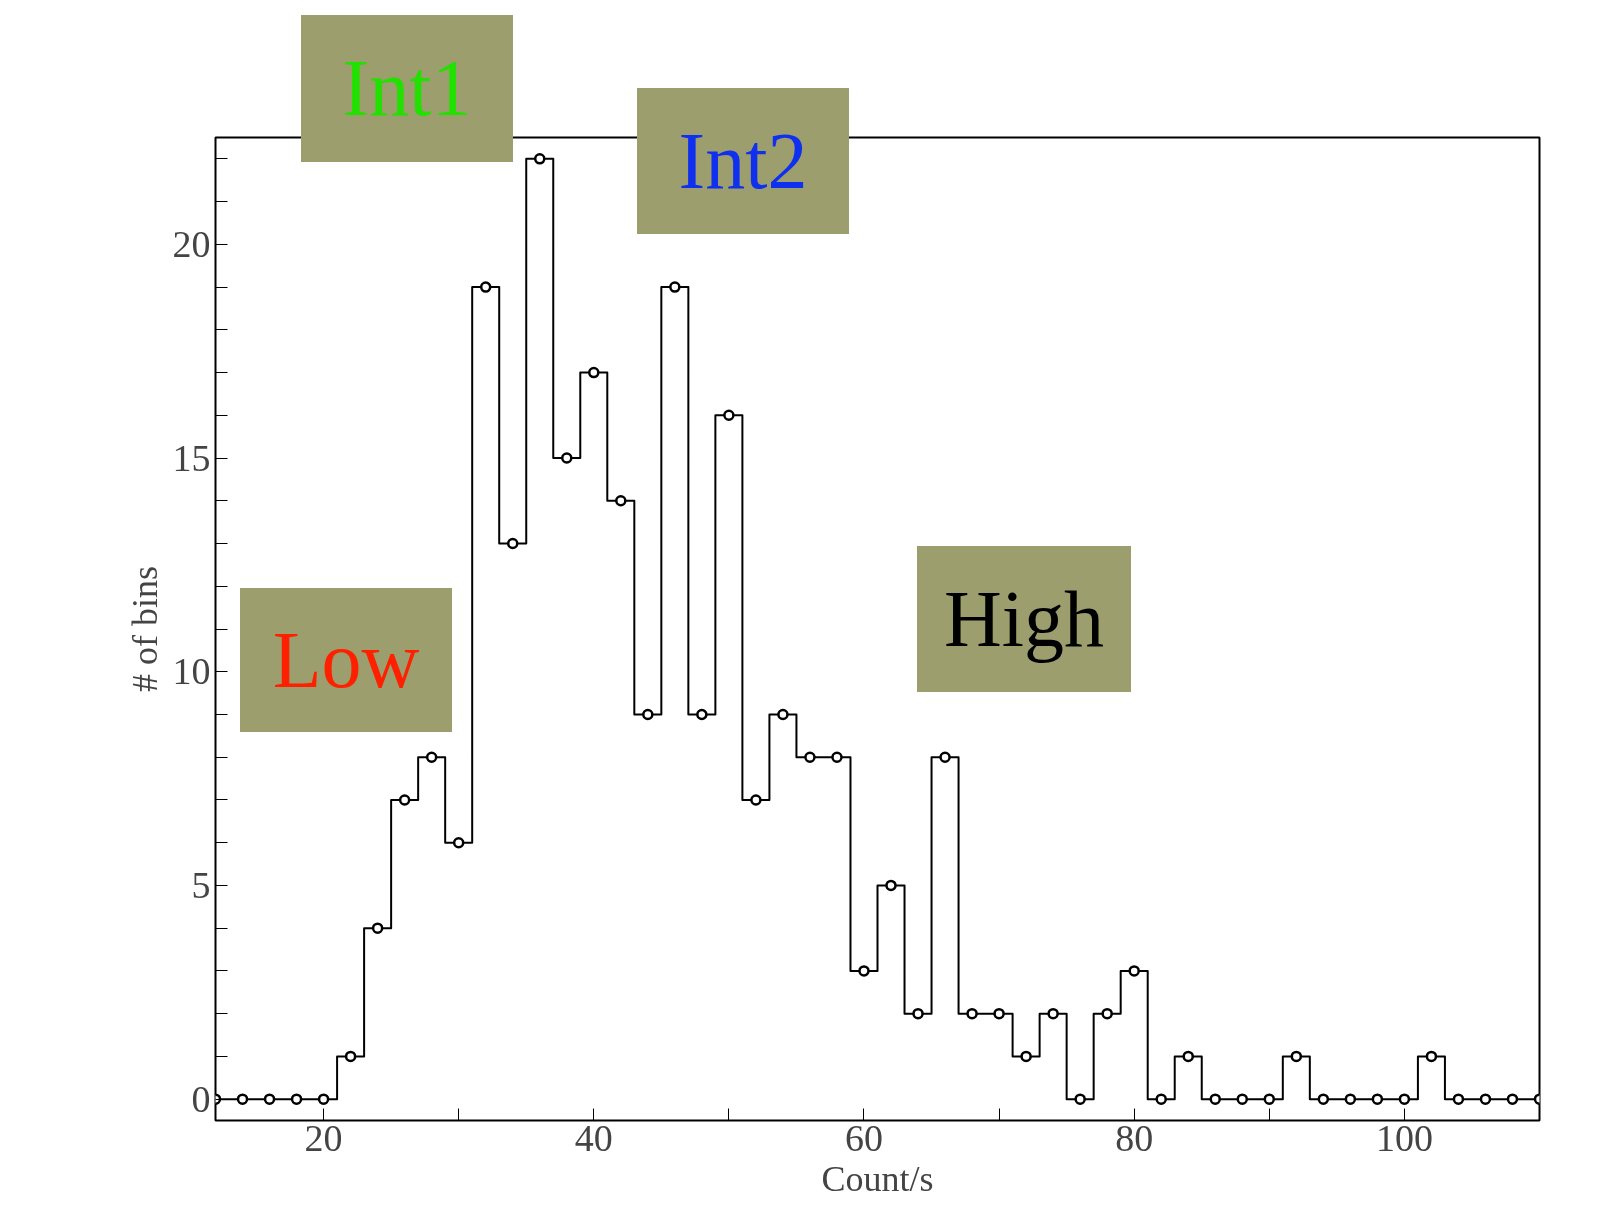 The image size is (1619, 1228). What do you see at coordinates (863, 1137) in the screenshot?
I see `x-tick-label: 60` at bounding box center [863, 1137].